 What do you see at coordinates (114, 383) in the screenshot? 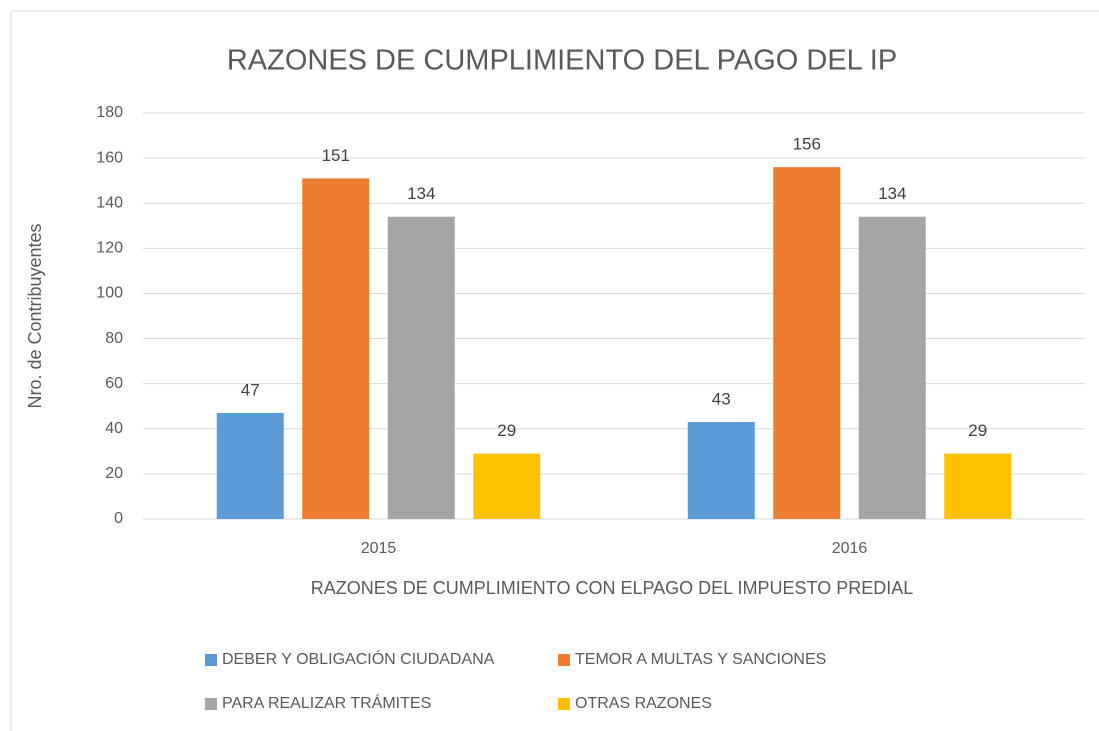
I see `y-tick-label: 60` at bounding box center [114, 383].